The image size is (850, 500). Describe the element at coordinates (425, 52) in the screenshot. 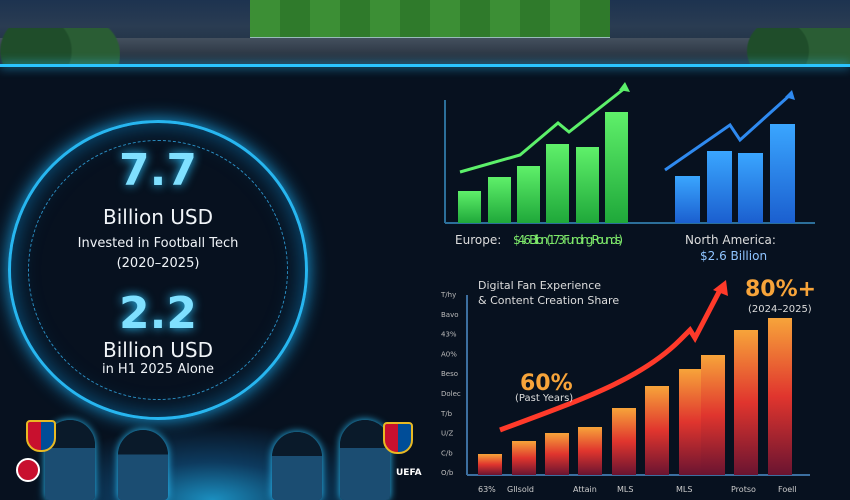

I see `stadium-stand` at that location.